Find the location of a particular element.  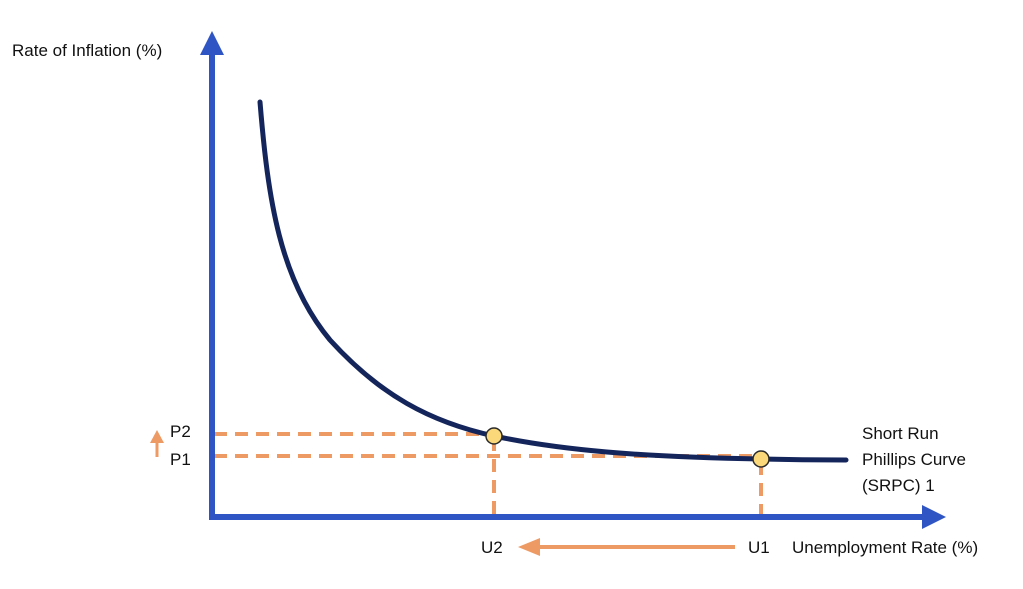

unemployment-shift-arrowhead is located at coordinates (529, 547).